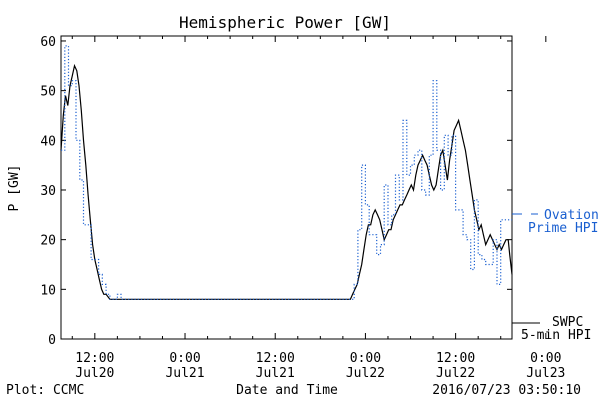  What do you see at coordinates (571, 215) in the screenshot?
I see `legend-ovation-line1: Ovation` at bounding box center [571, 215].